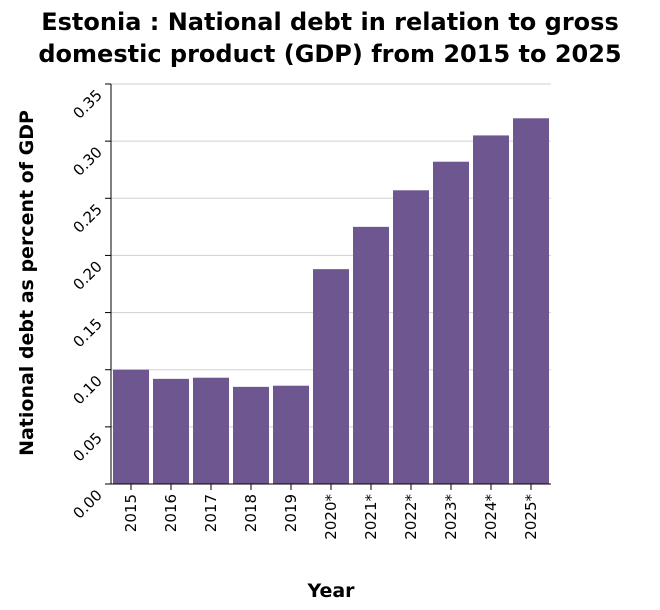 This screenshot has width=660, height=610. What do you see at coordinates (131, 513) in the screenshot?
I see `x-tick-label: 2015` at bounding box center [131, 513].